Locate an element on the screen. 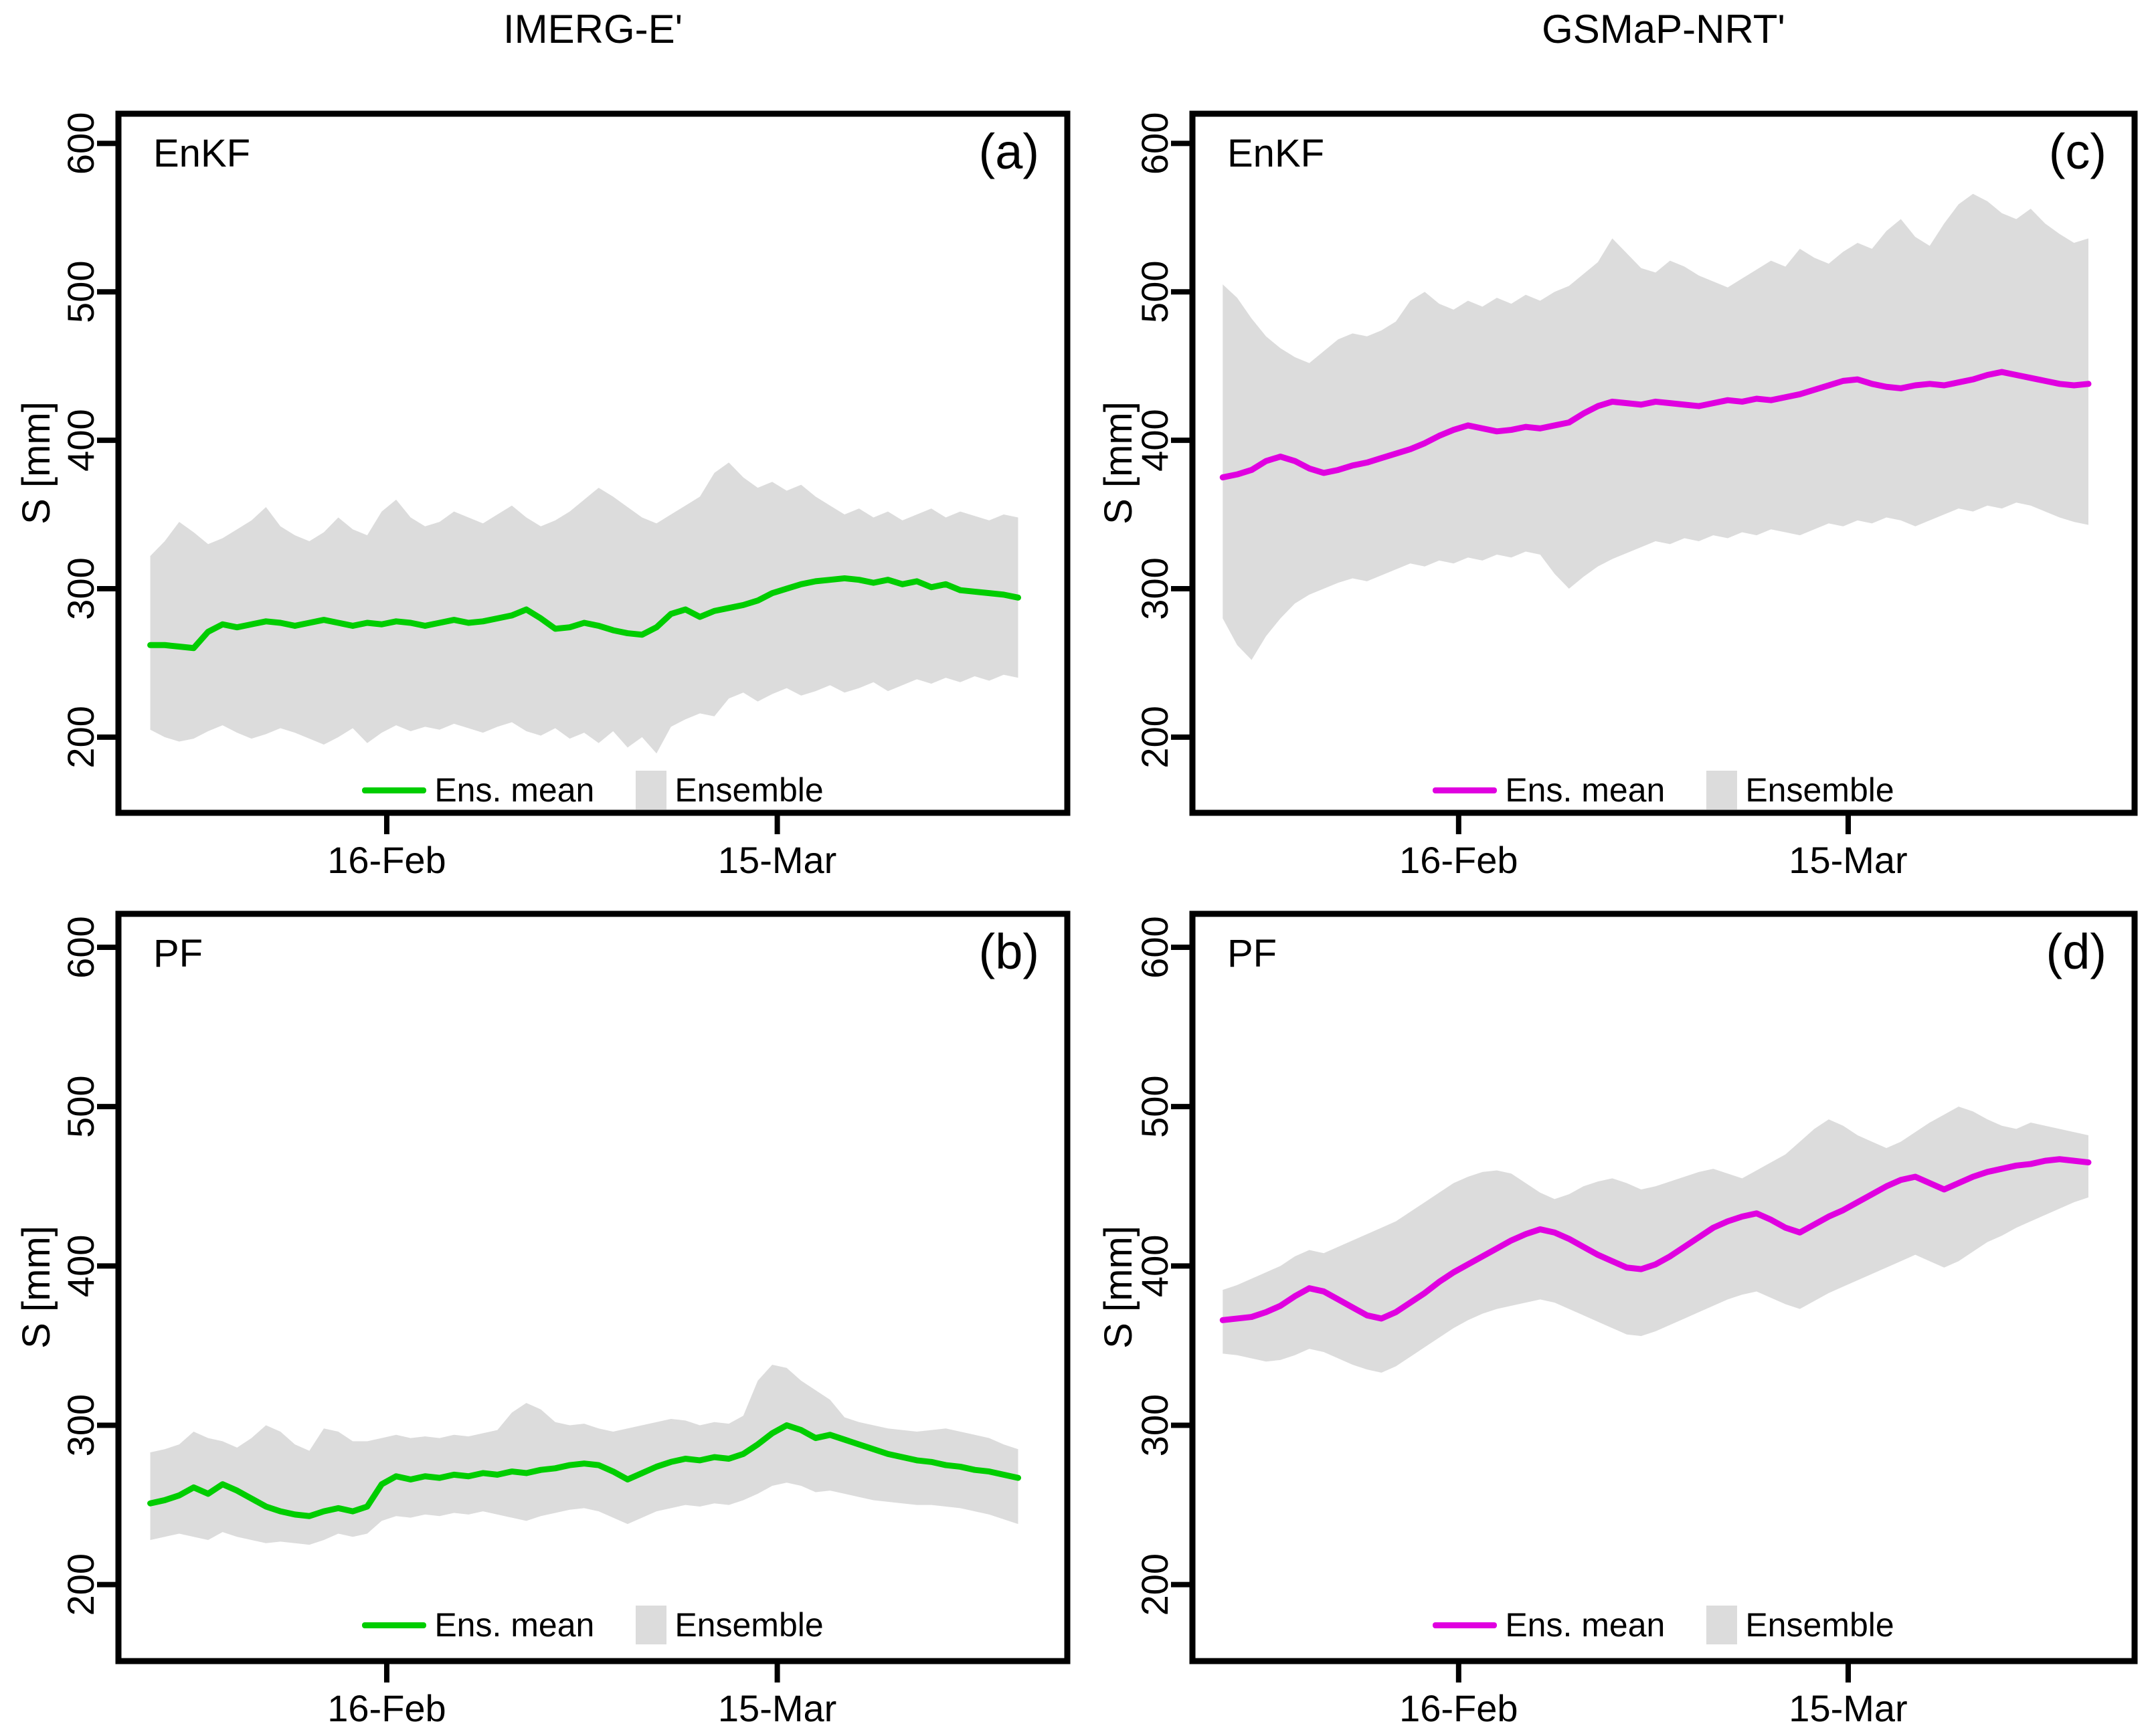 Image resolution: width=2156 pixels, height=1730 pixels. column-title-imerg: IMERG-E' is located at coordinates (593, 30).